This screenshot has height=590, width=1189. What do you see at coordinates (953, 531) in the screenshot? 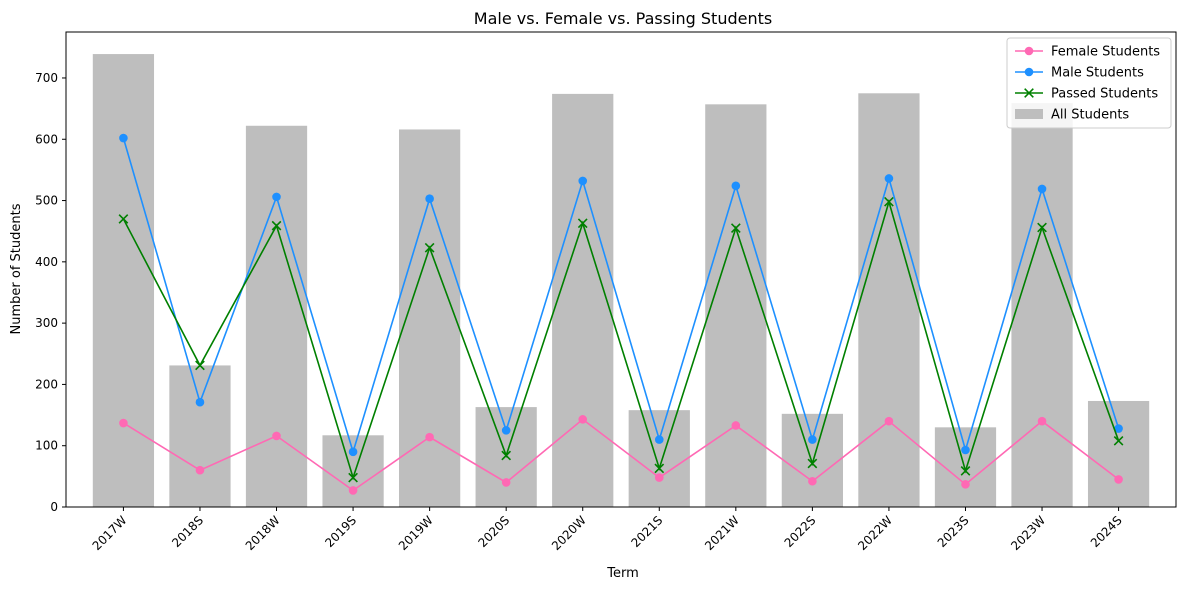
I see `x-tick-label-2023s: 2023S` at bounding box center [953, 531].